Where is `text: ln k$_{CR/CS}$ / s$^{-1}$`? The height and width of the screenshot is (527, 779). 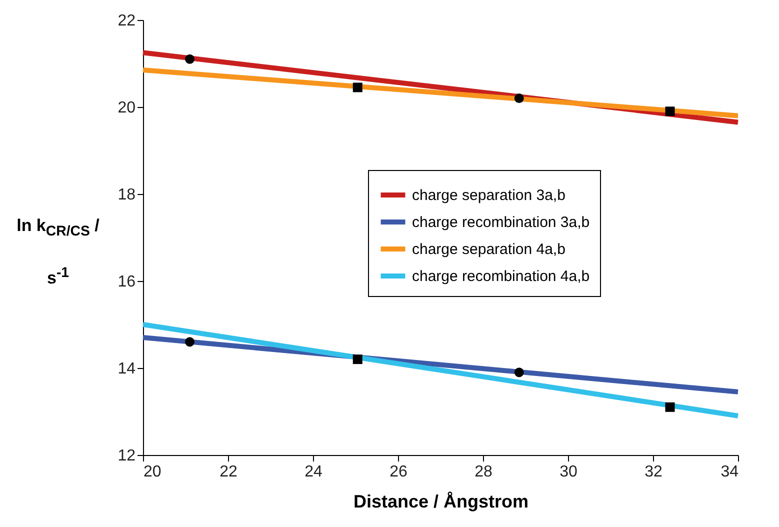
text: ln k$_{CR/CS}$ / s$^{-1}$ is located at coordinates (58, 252).